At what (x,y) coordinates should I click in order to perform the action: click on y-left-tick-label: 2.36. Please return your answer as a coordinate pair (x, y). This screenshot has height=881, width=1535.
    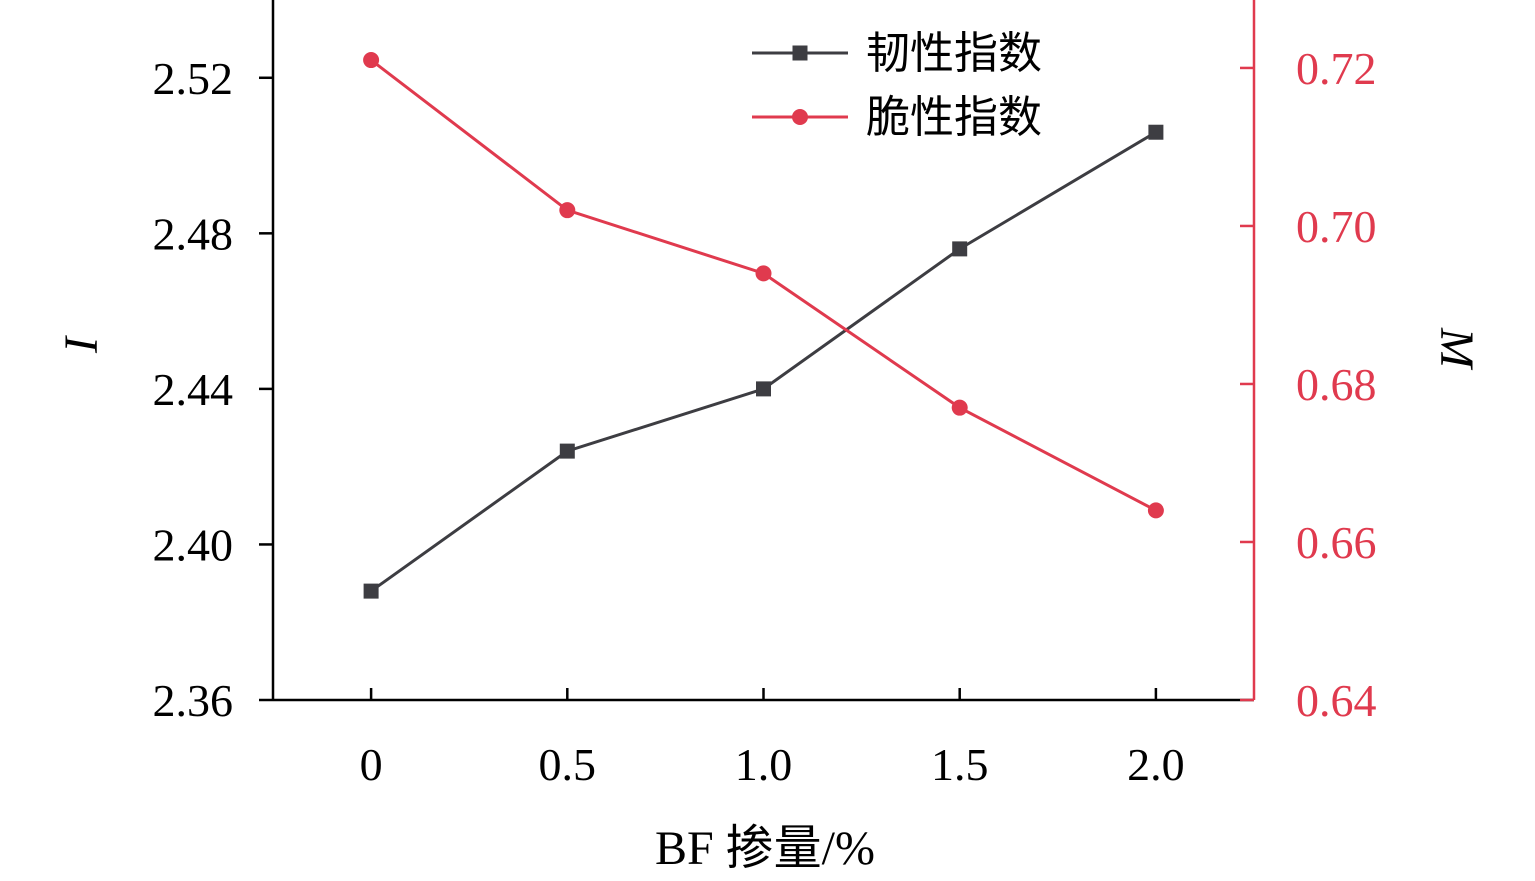
    Looking at the image, I should click on (193, 700).